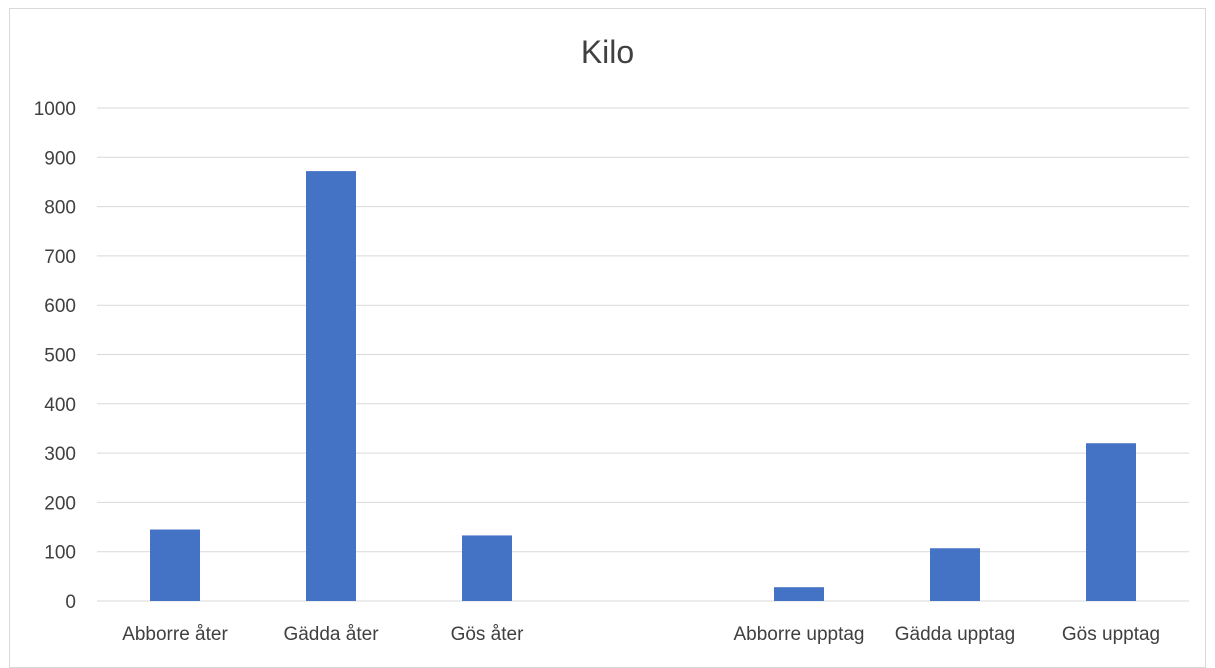  Describe the element at coordinates (488, 634) in the screenshot. I see `x-tick-label: Gös åter` at that location.